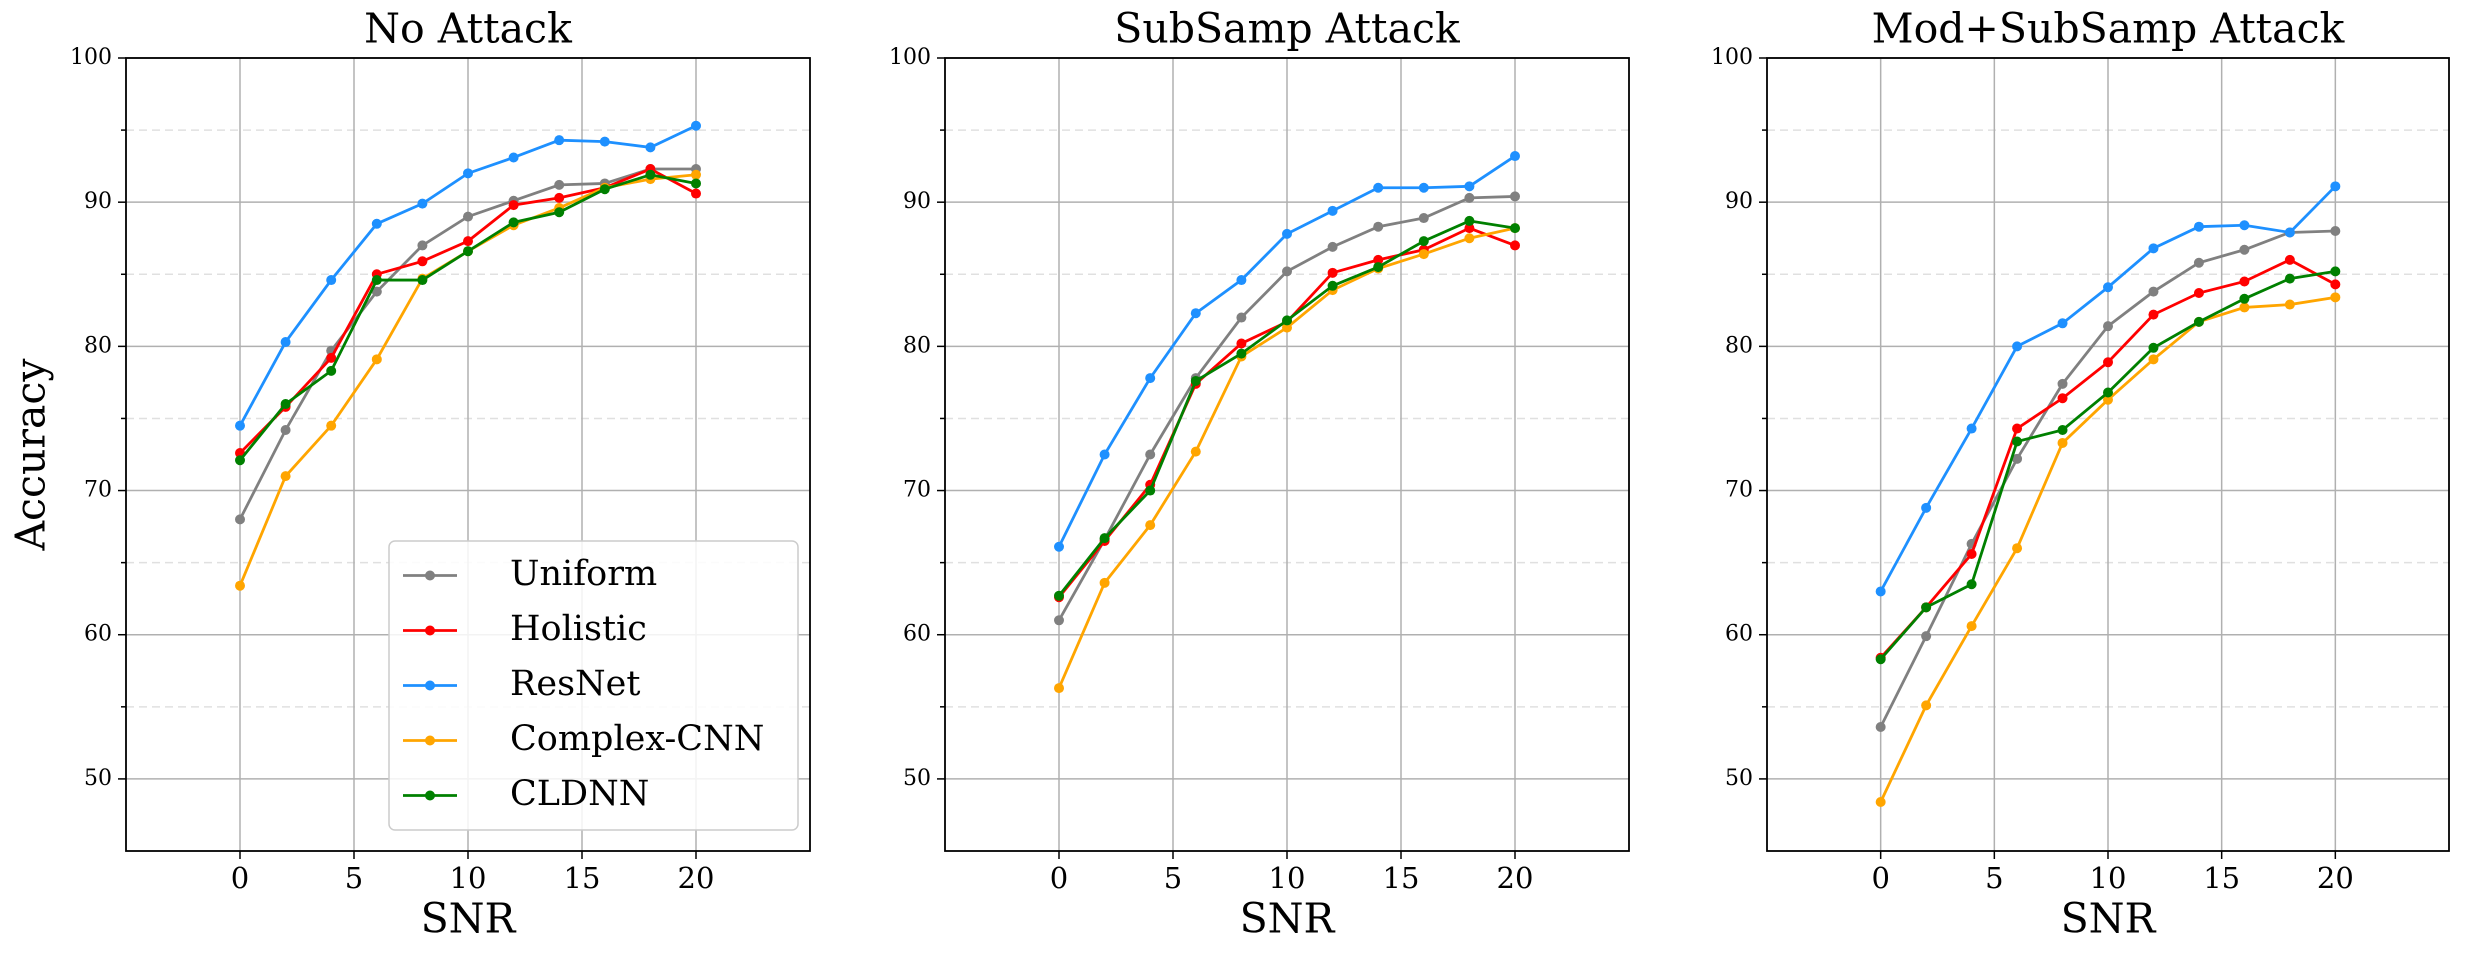 This screenshot has width=2465, height=960. What do you see at coordinates (1287, 29) in the screenshot?
I see `chart-title: SubSamp Attack` at bounding box center [1287, 29].